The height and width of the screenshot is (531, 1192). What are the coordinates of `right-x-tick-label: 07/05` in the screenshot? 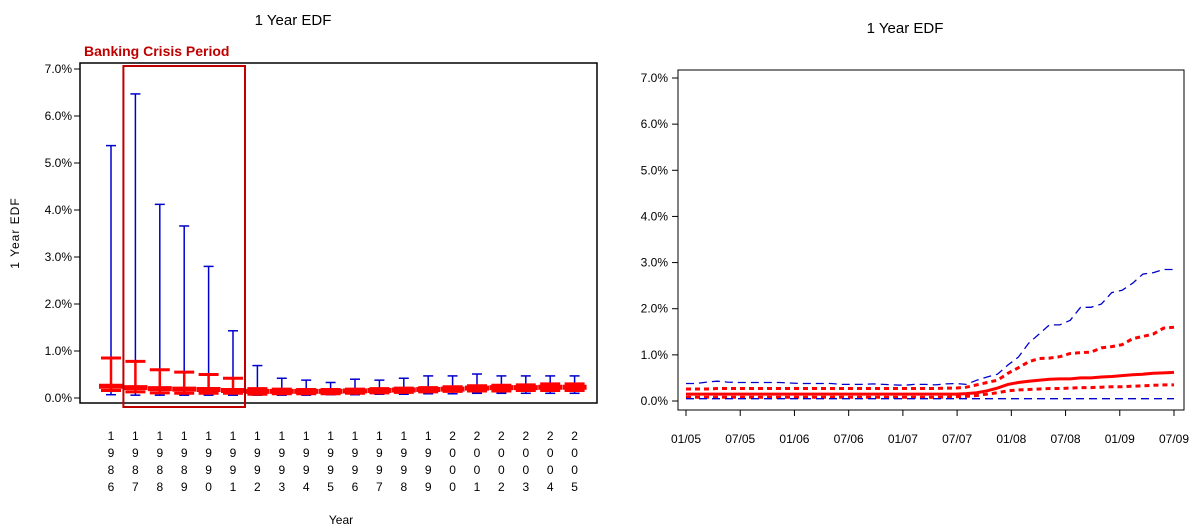 It's located at (740, 439).